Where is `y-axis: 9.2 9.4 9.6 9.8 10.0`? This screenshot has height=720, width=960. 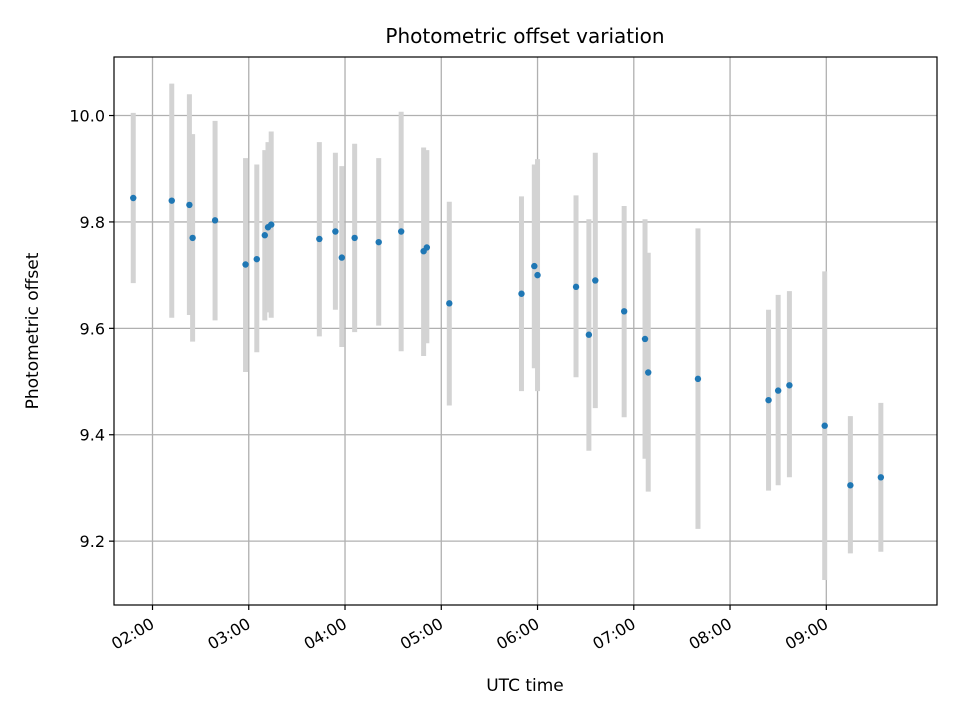 y-axis: 9.2 9.4 9.6 9.8 10.0 is located at coordinates (91, 329).